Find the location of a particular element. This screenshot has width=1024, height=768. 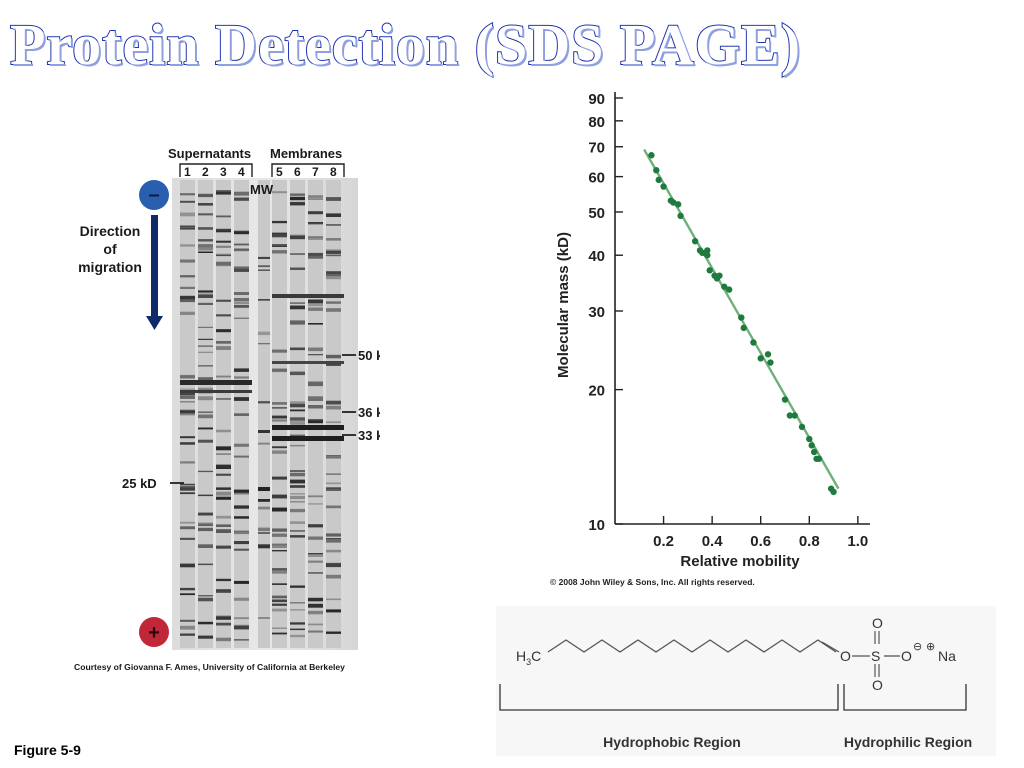

chart-y-tick-label: 50 is located at coordinates (596, 213).